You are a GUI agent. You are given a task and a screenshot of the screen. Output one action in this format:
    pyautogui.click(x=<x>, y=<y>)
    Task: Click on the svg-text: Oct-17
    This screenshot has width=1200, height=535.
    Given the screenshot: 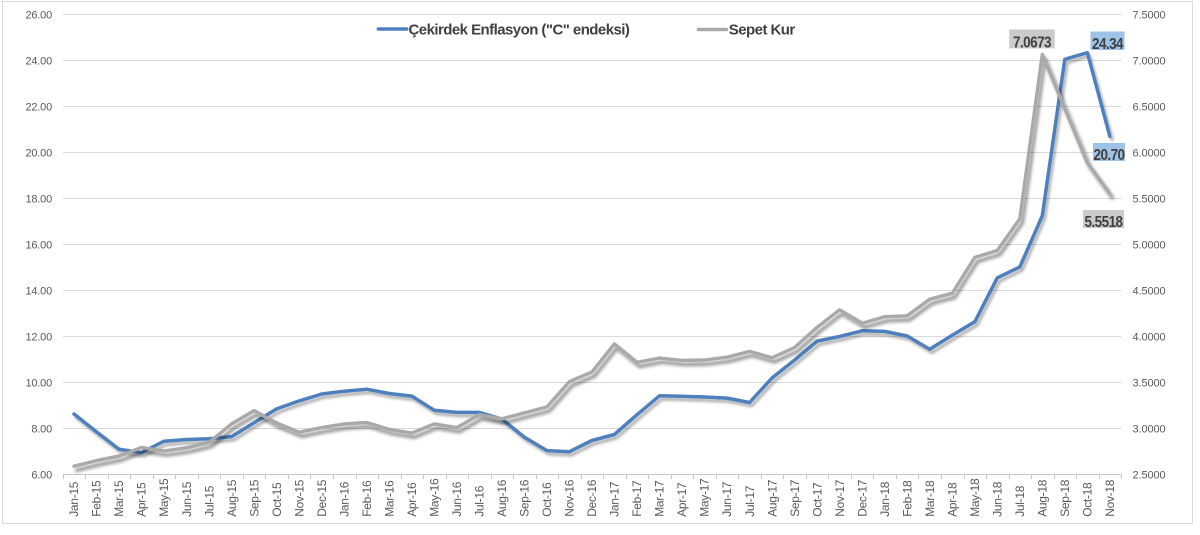 What is the action you would take?
    pyautogui.click(x=817, y=499)
    